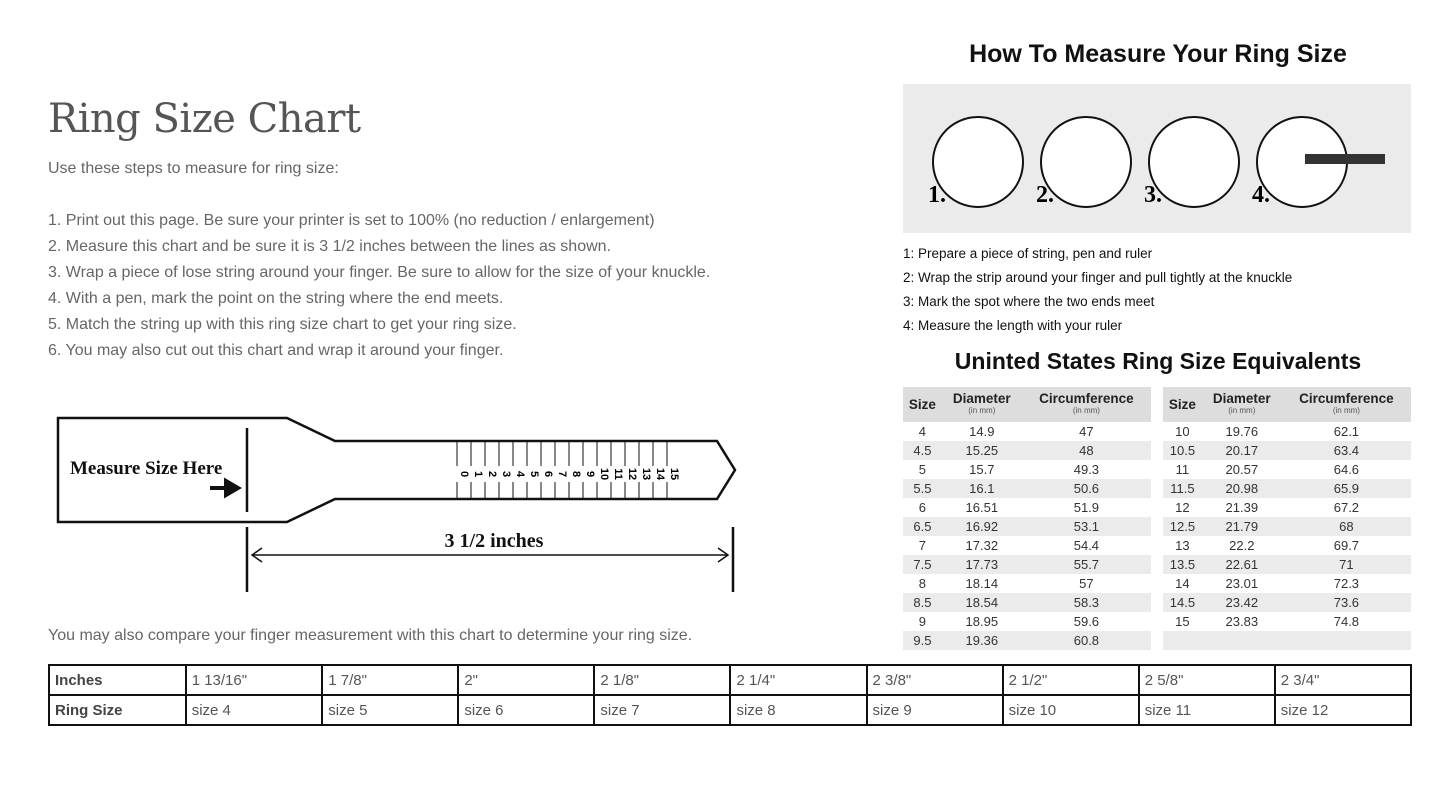 The height and width of the screenshot is (803, 1445). Describe the element at coordinates (590, 474) in the screenshot. I see `ruler-tick-label: 9` at that location.